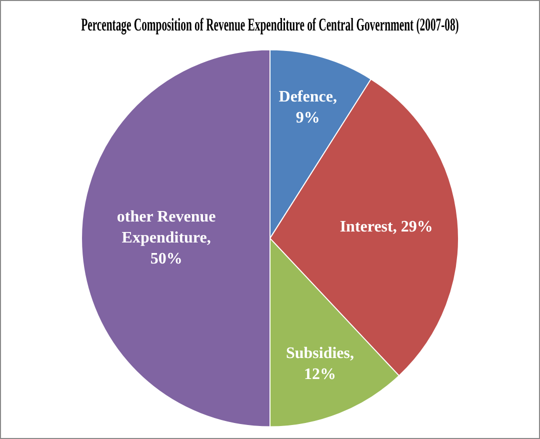 The image size is (540, 439). I want to click on slice-label: Interest, 29%, so click(386, 227).